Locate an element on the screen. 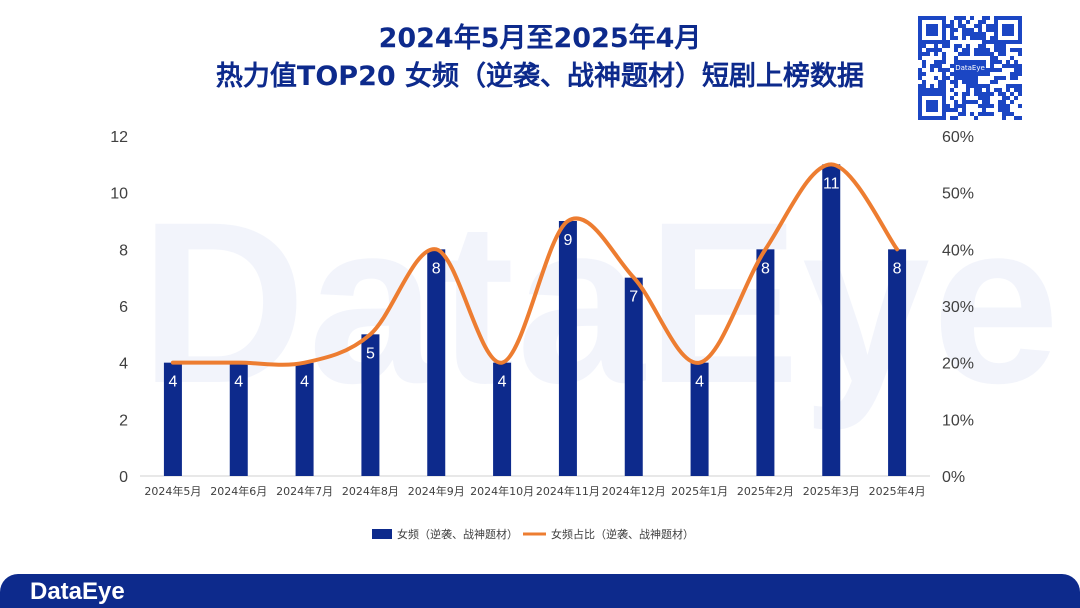  y-right-tick-label: 30% is located at coordinates (958, 307).